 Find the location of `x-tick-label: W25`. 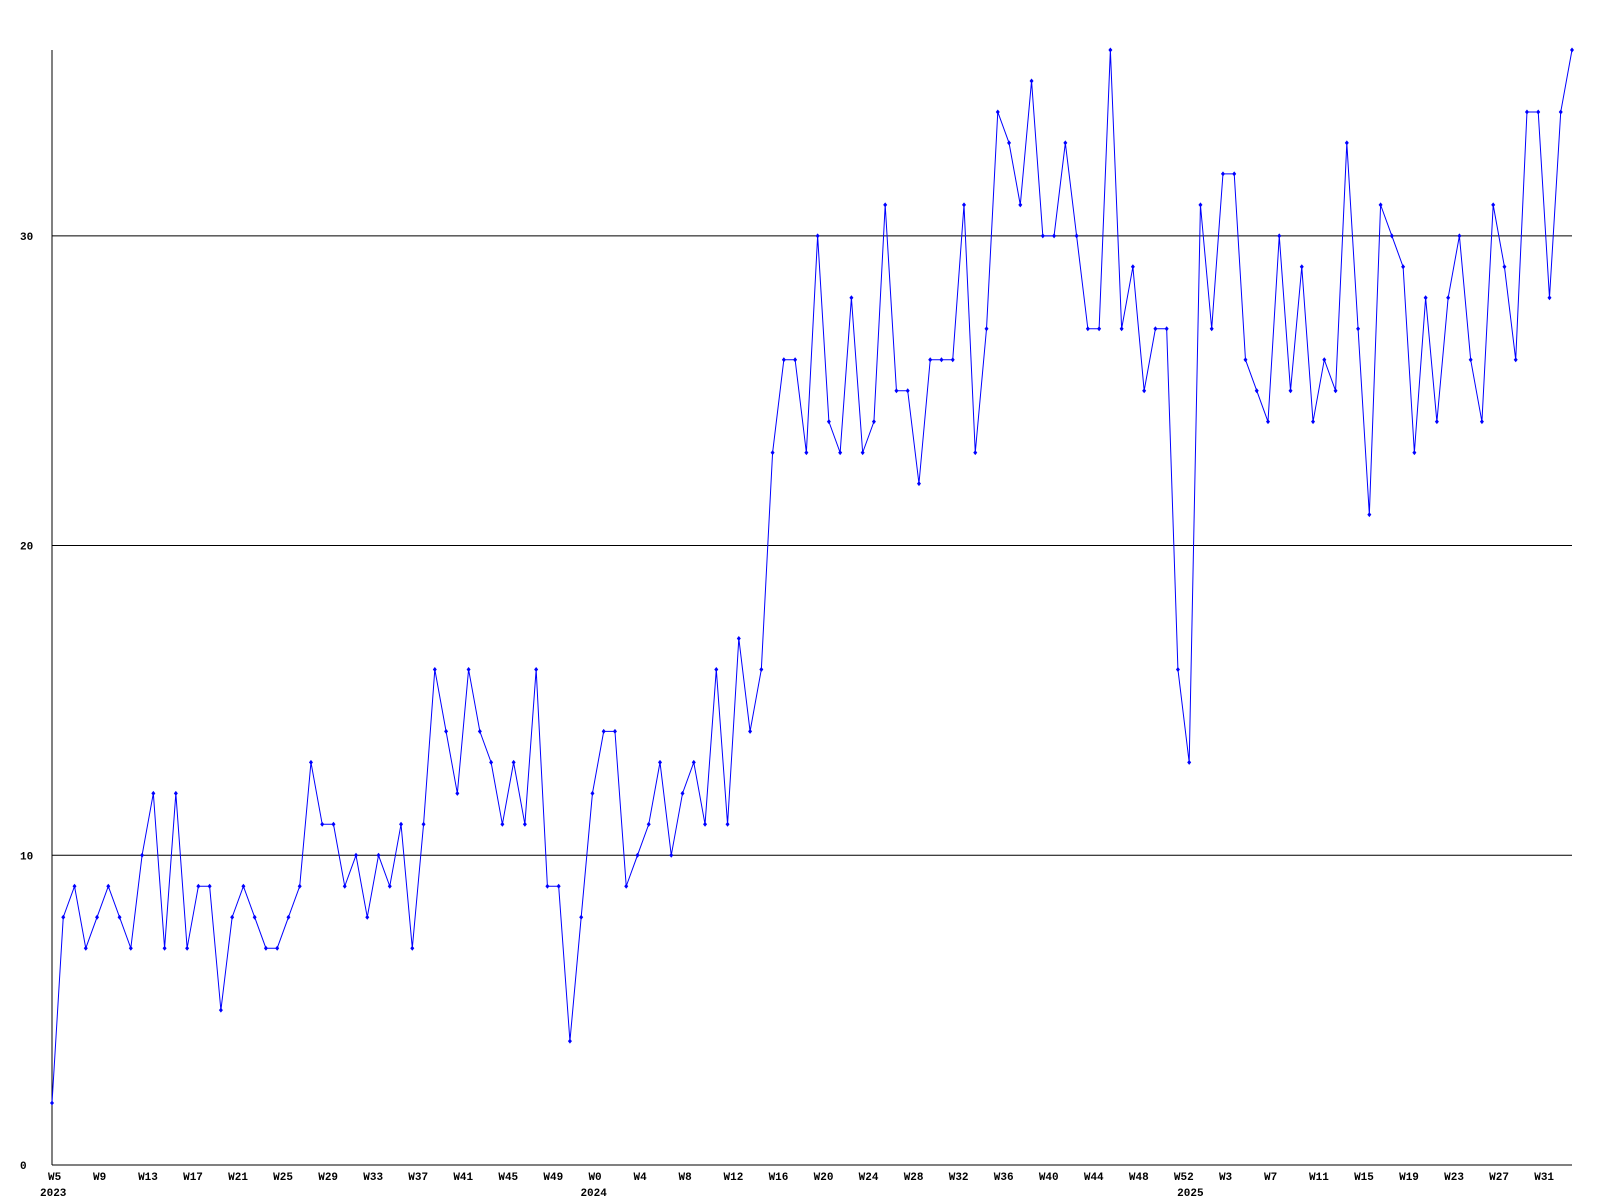

x-tick-label: W25 is located at coordinates (283, 1178).